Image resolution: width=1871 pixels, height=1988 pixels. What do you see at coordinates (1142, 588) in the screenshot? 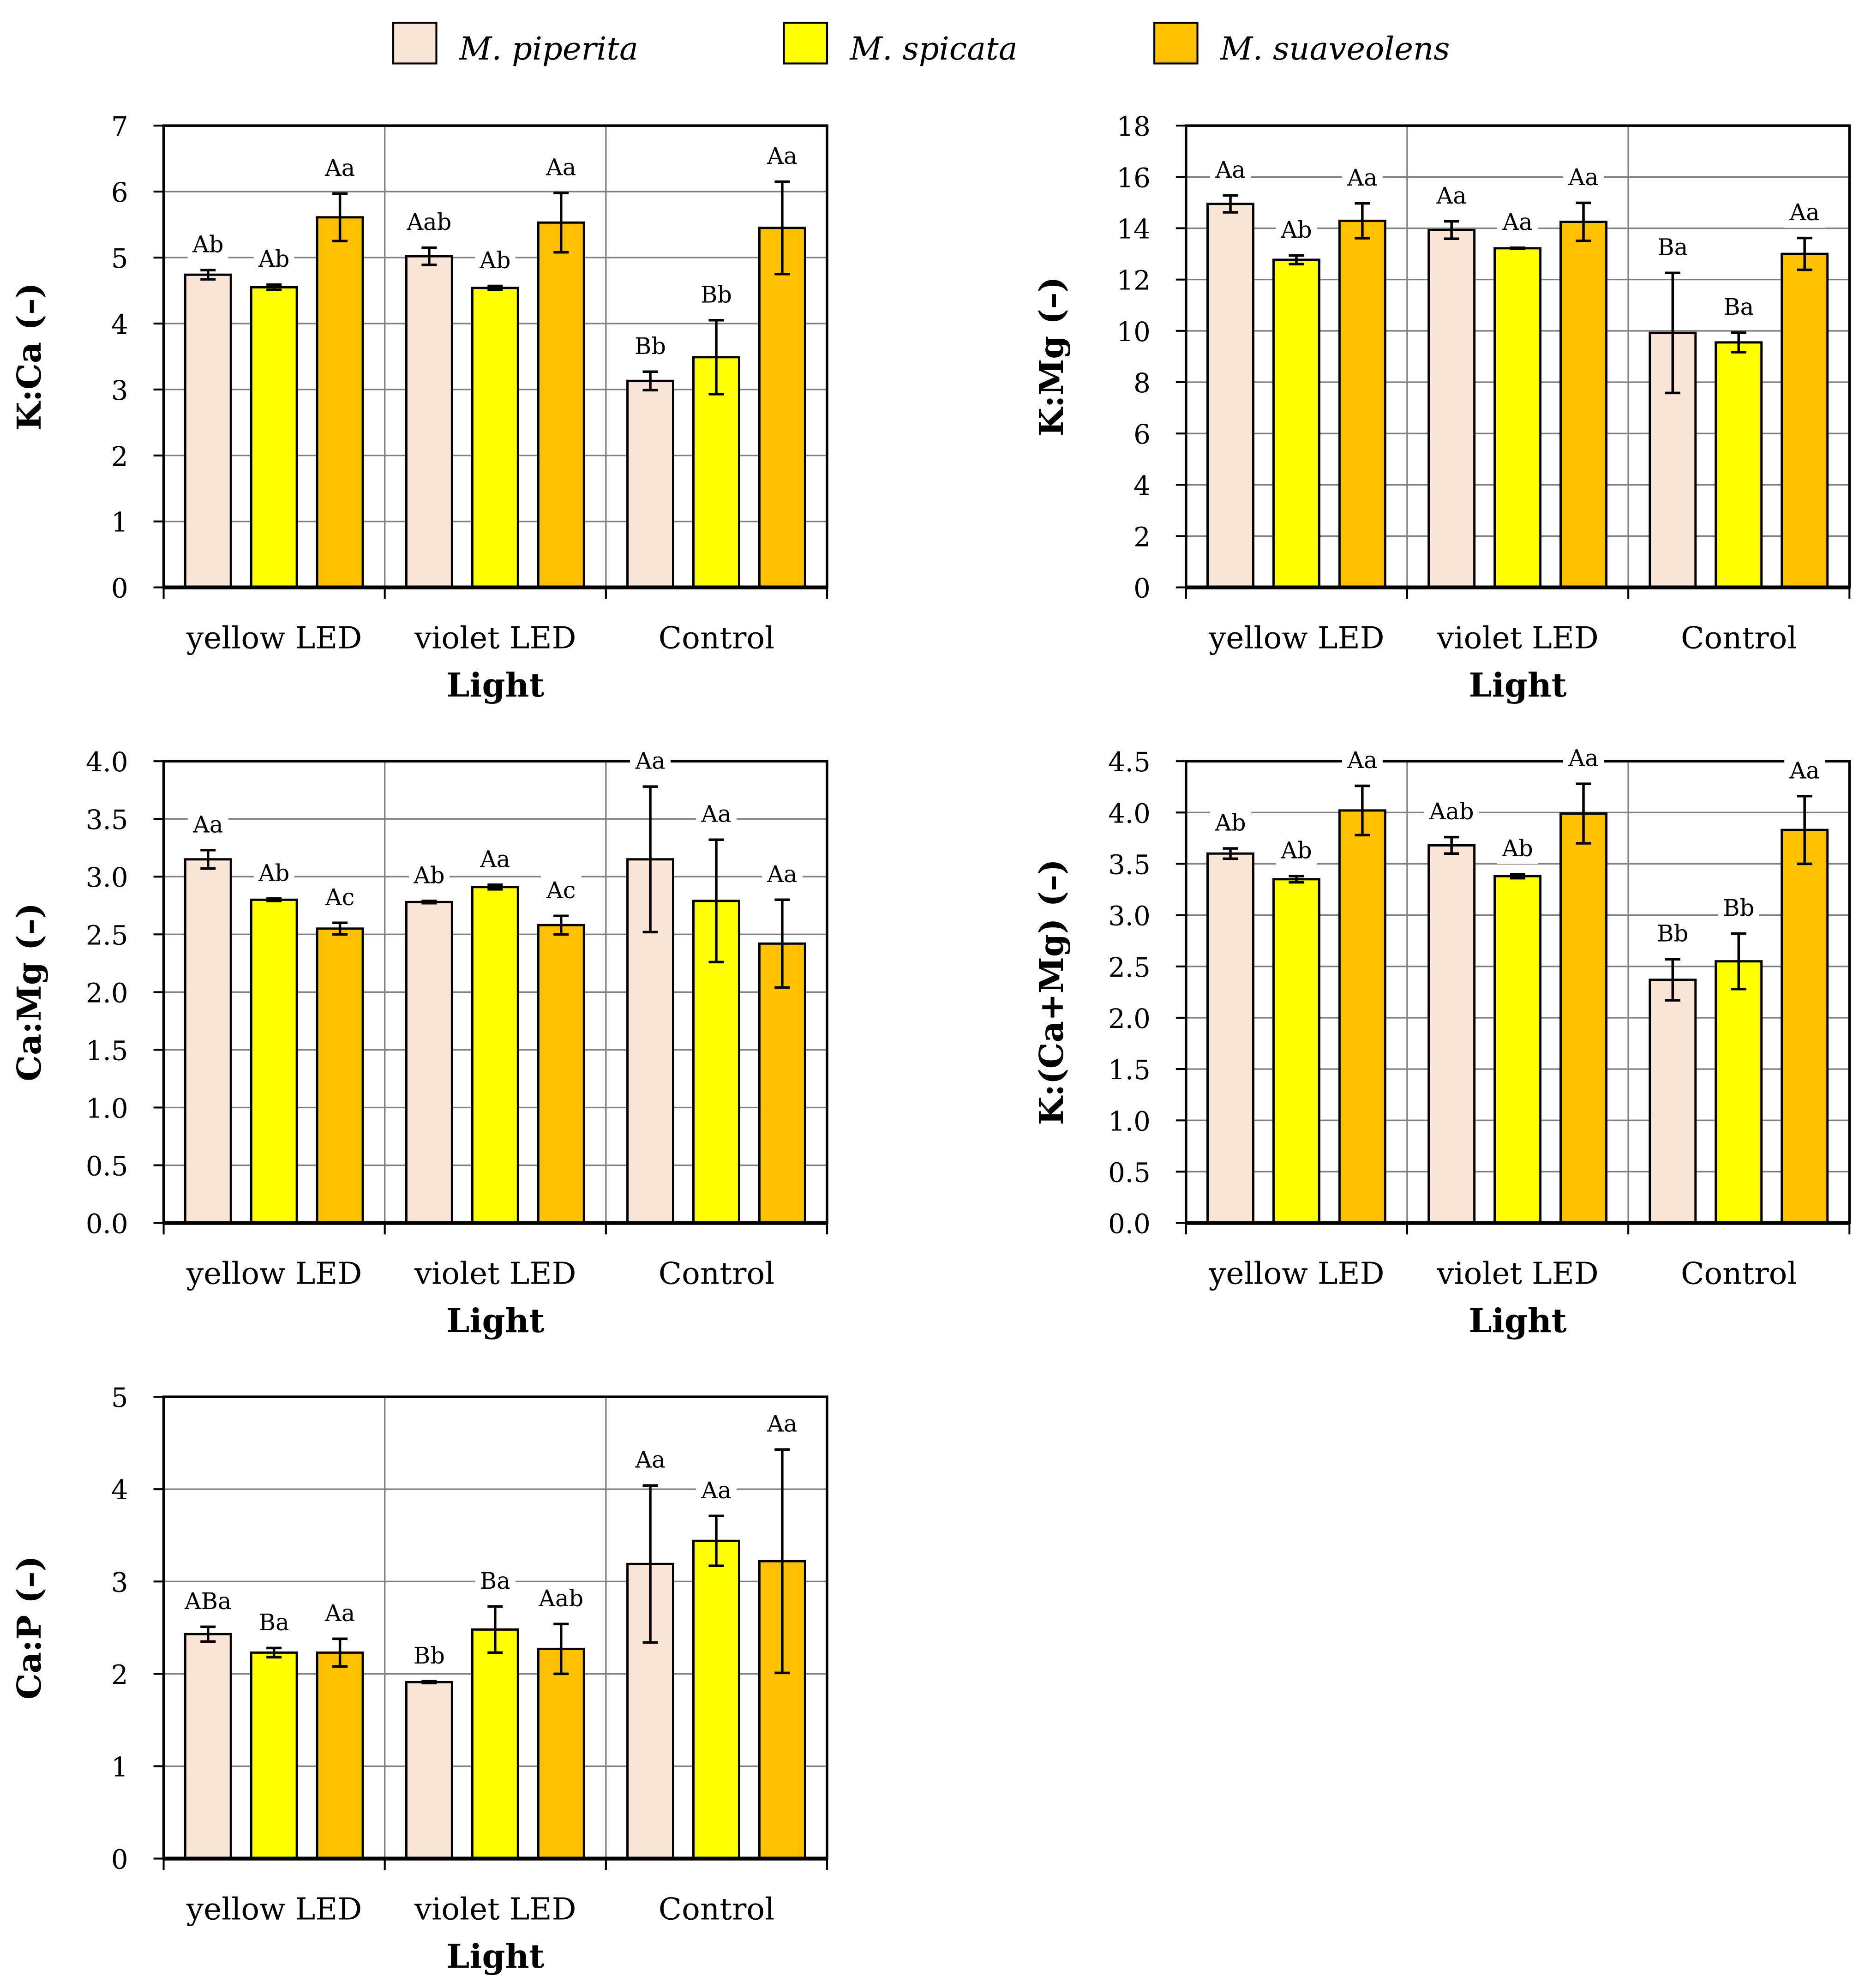
I see `y-tick-label: 0` at bounding box center [1142, 588].